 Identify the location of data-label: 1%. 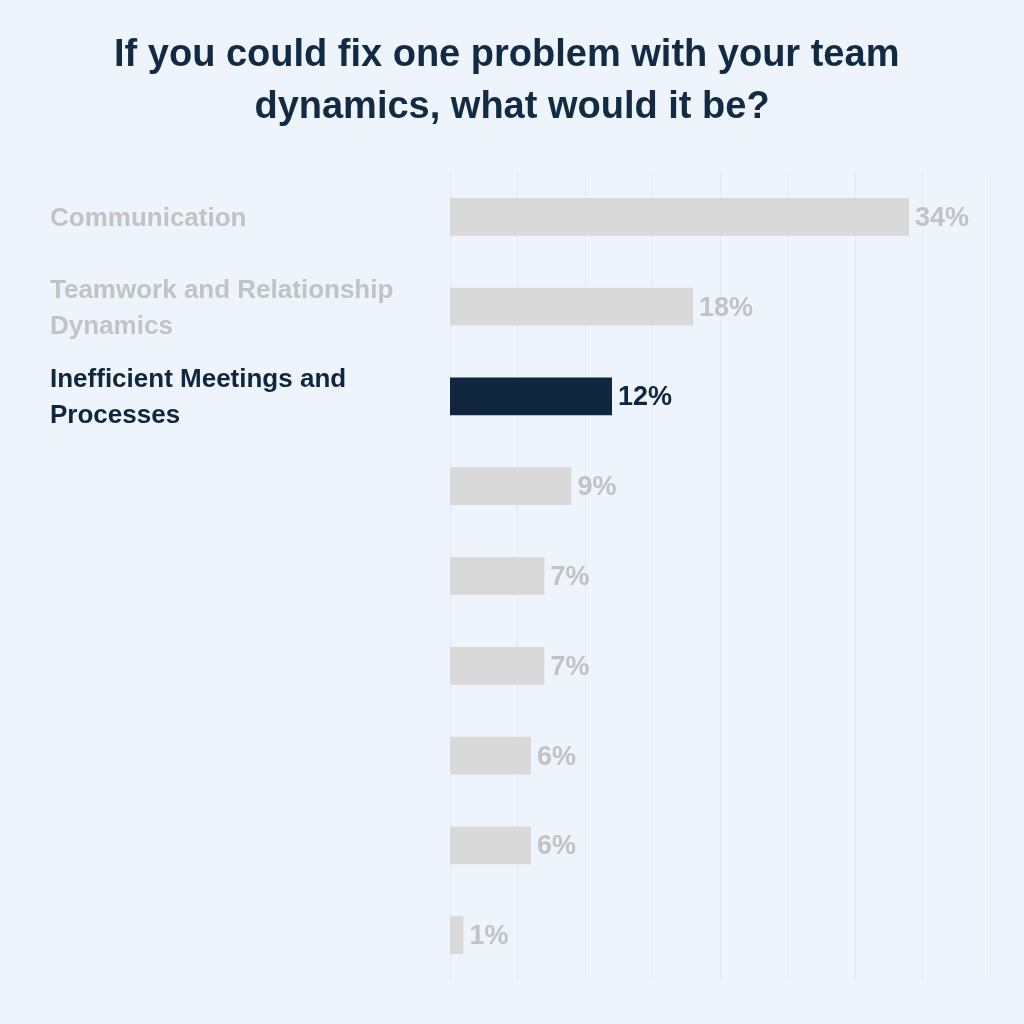
(489, 935).